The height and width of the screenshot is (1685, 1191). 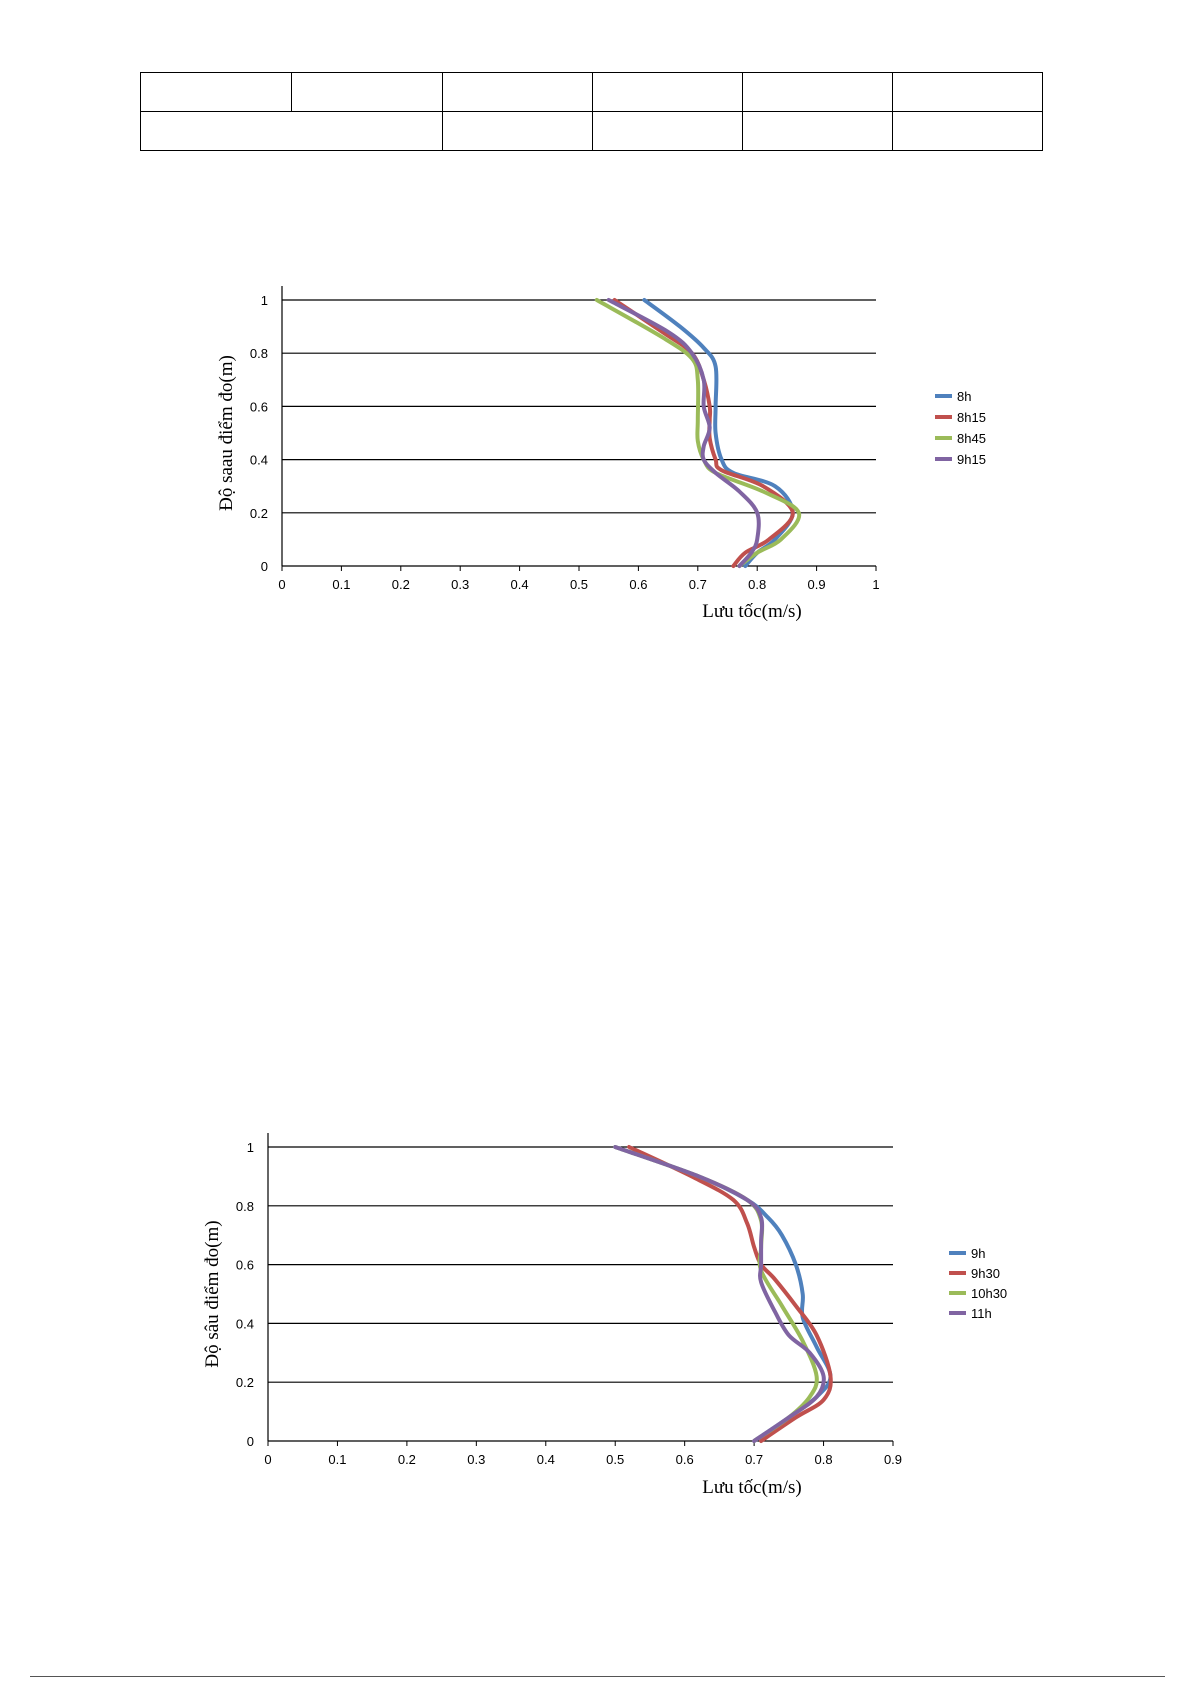 What do you see at coordinates (212, 1293) in the screenshot?
I see `y-axis-label: Độ sâu điểm đo(m)` at bounding box center [212, 1293].